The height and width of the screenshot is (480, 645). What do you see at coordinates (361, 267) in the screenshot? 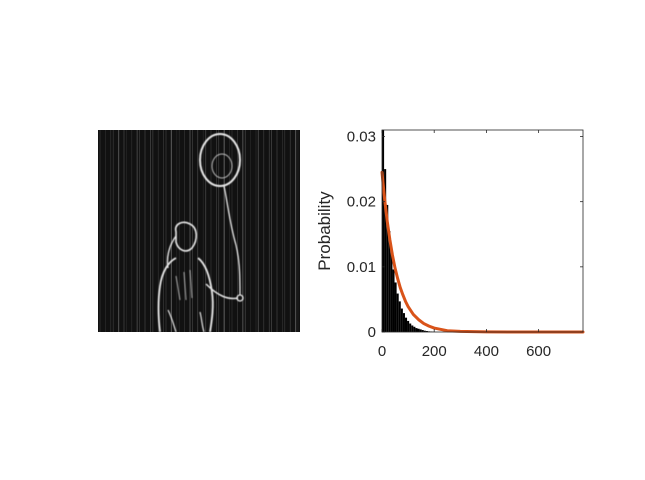
I see `y-tick-label: 0.01` at bounding box center [361, 267].